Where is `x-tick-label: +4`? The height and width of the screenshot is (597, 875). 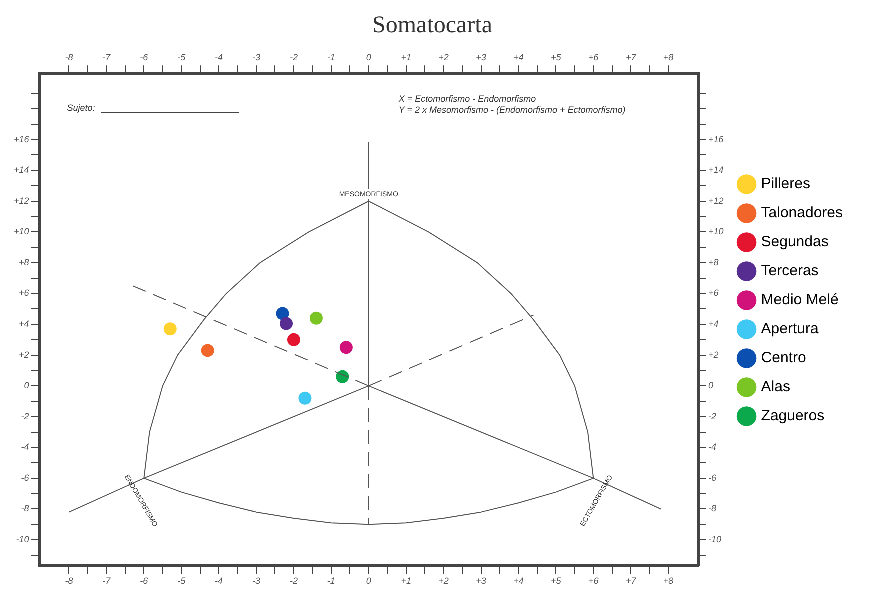 x-tick-label: +4 is located at coordinates (519, 581).